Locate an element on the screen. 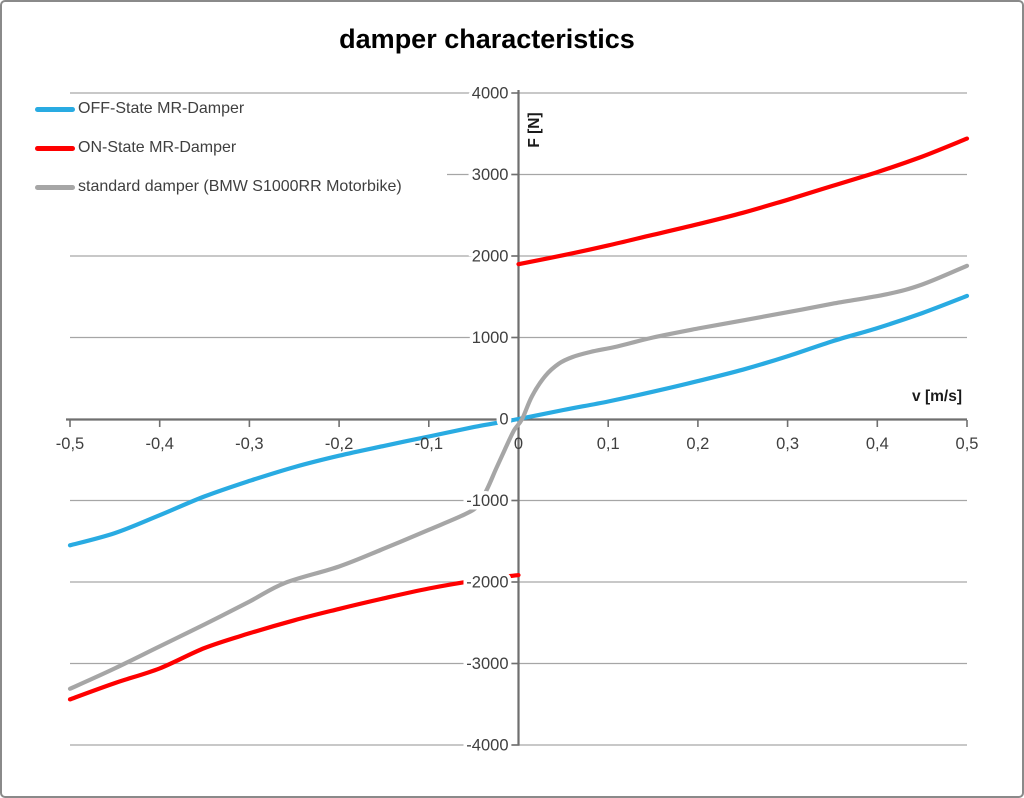  y-tick-label--4000: -4000 is located at coordinates (487, 746).